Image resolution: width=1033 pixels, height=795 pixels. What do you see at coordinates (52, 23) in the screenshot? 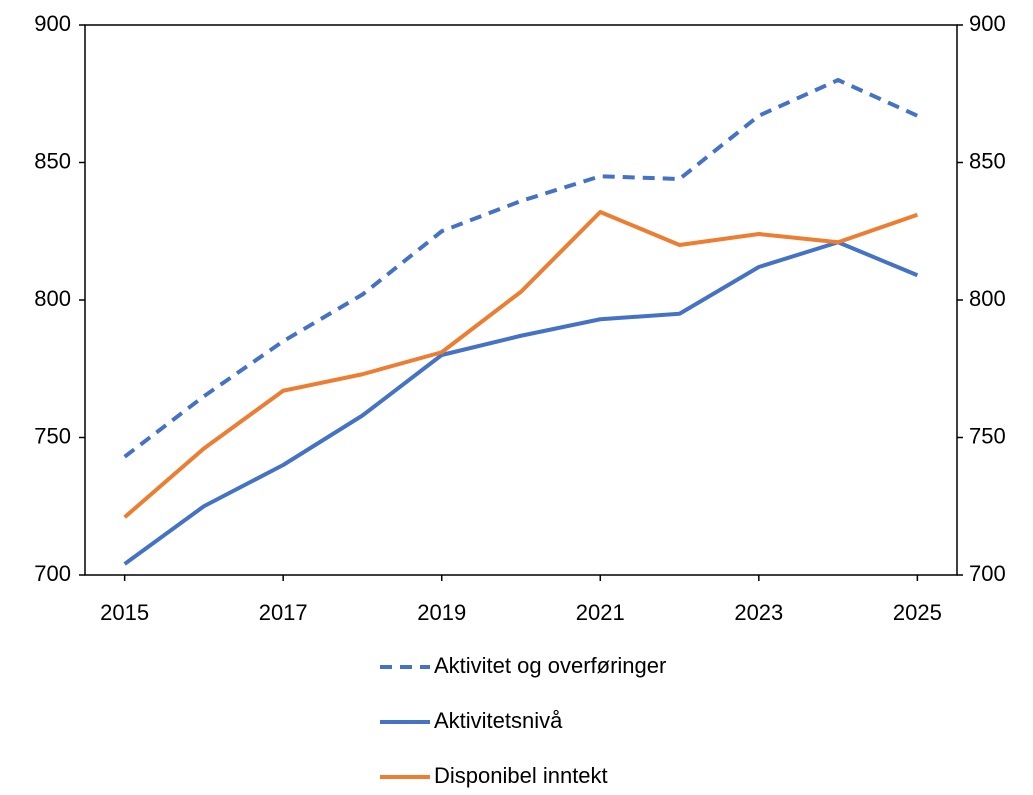
I see `y-tick-label: 900` at bounding box center [52, 23].